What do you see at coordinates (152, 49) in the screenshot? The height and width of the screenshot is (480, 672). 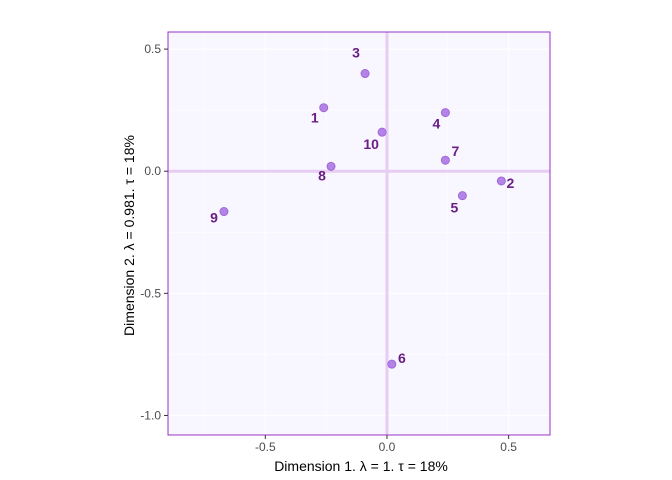 I see `y-tick-label: 0.5` at bounding box center [152, 49].